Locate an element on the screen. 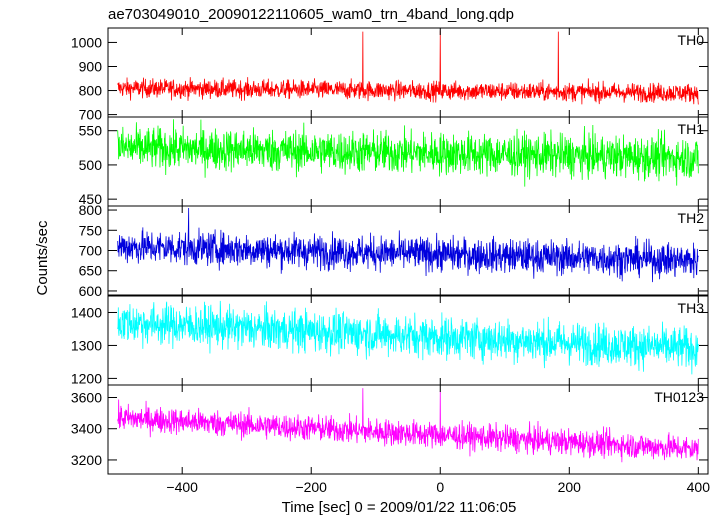 The image size is (723, 516). panel-label: TH0123 is located at coordinates (679, 397).